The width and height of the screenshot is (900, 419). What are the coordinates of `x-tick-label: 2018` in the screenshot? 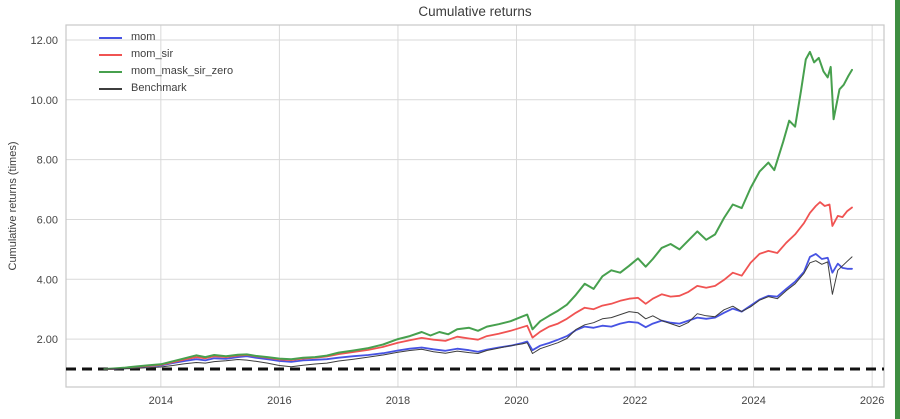 It's located at (398, 401).